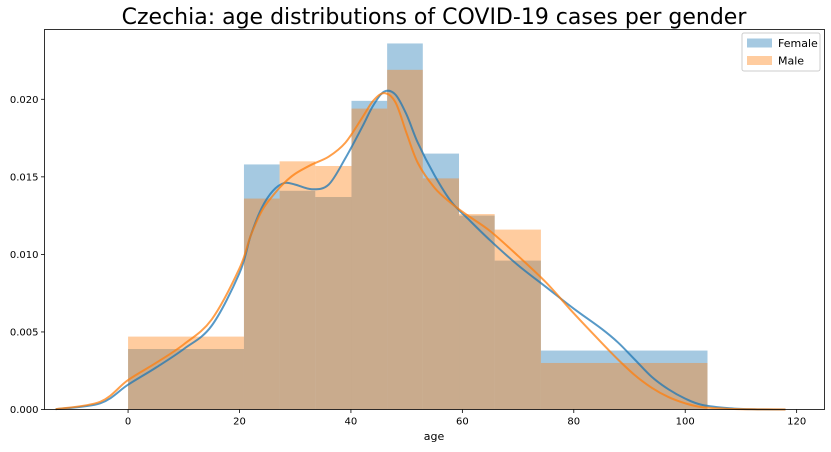 The image size is (831, 452). Describe the element at coordinates (759, 43) in the screenshot. I see `legend-swatch-female` at that location.